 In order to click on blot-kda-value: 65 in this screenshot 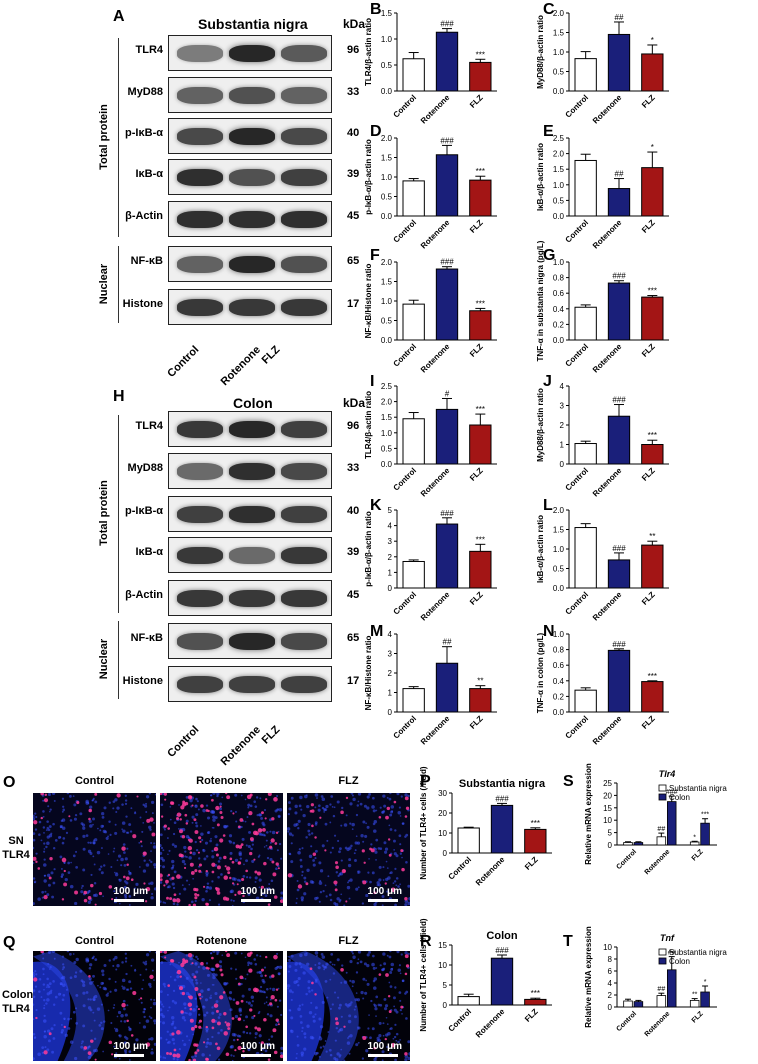, I will do `click(353, 638)`.